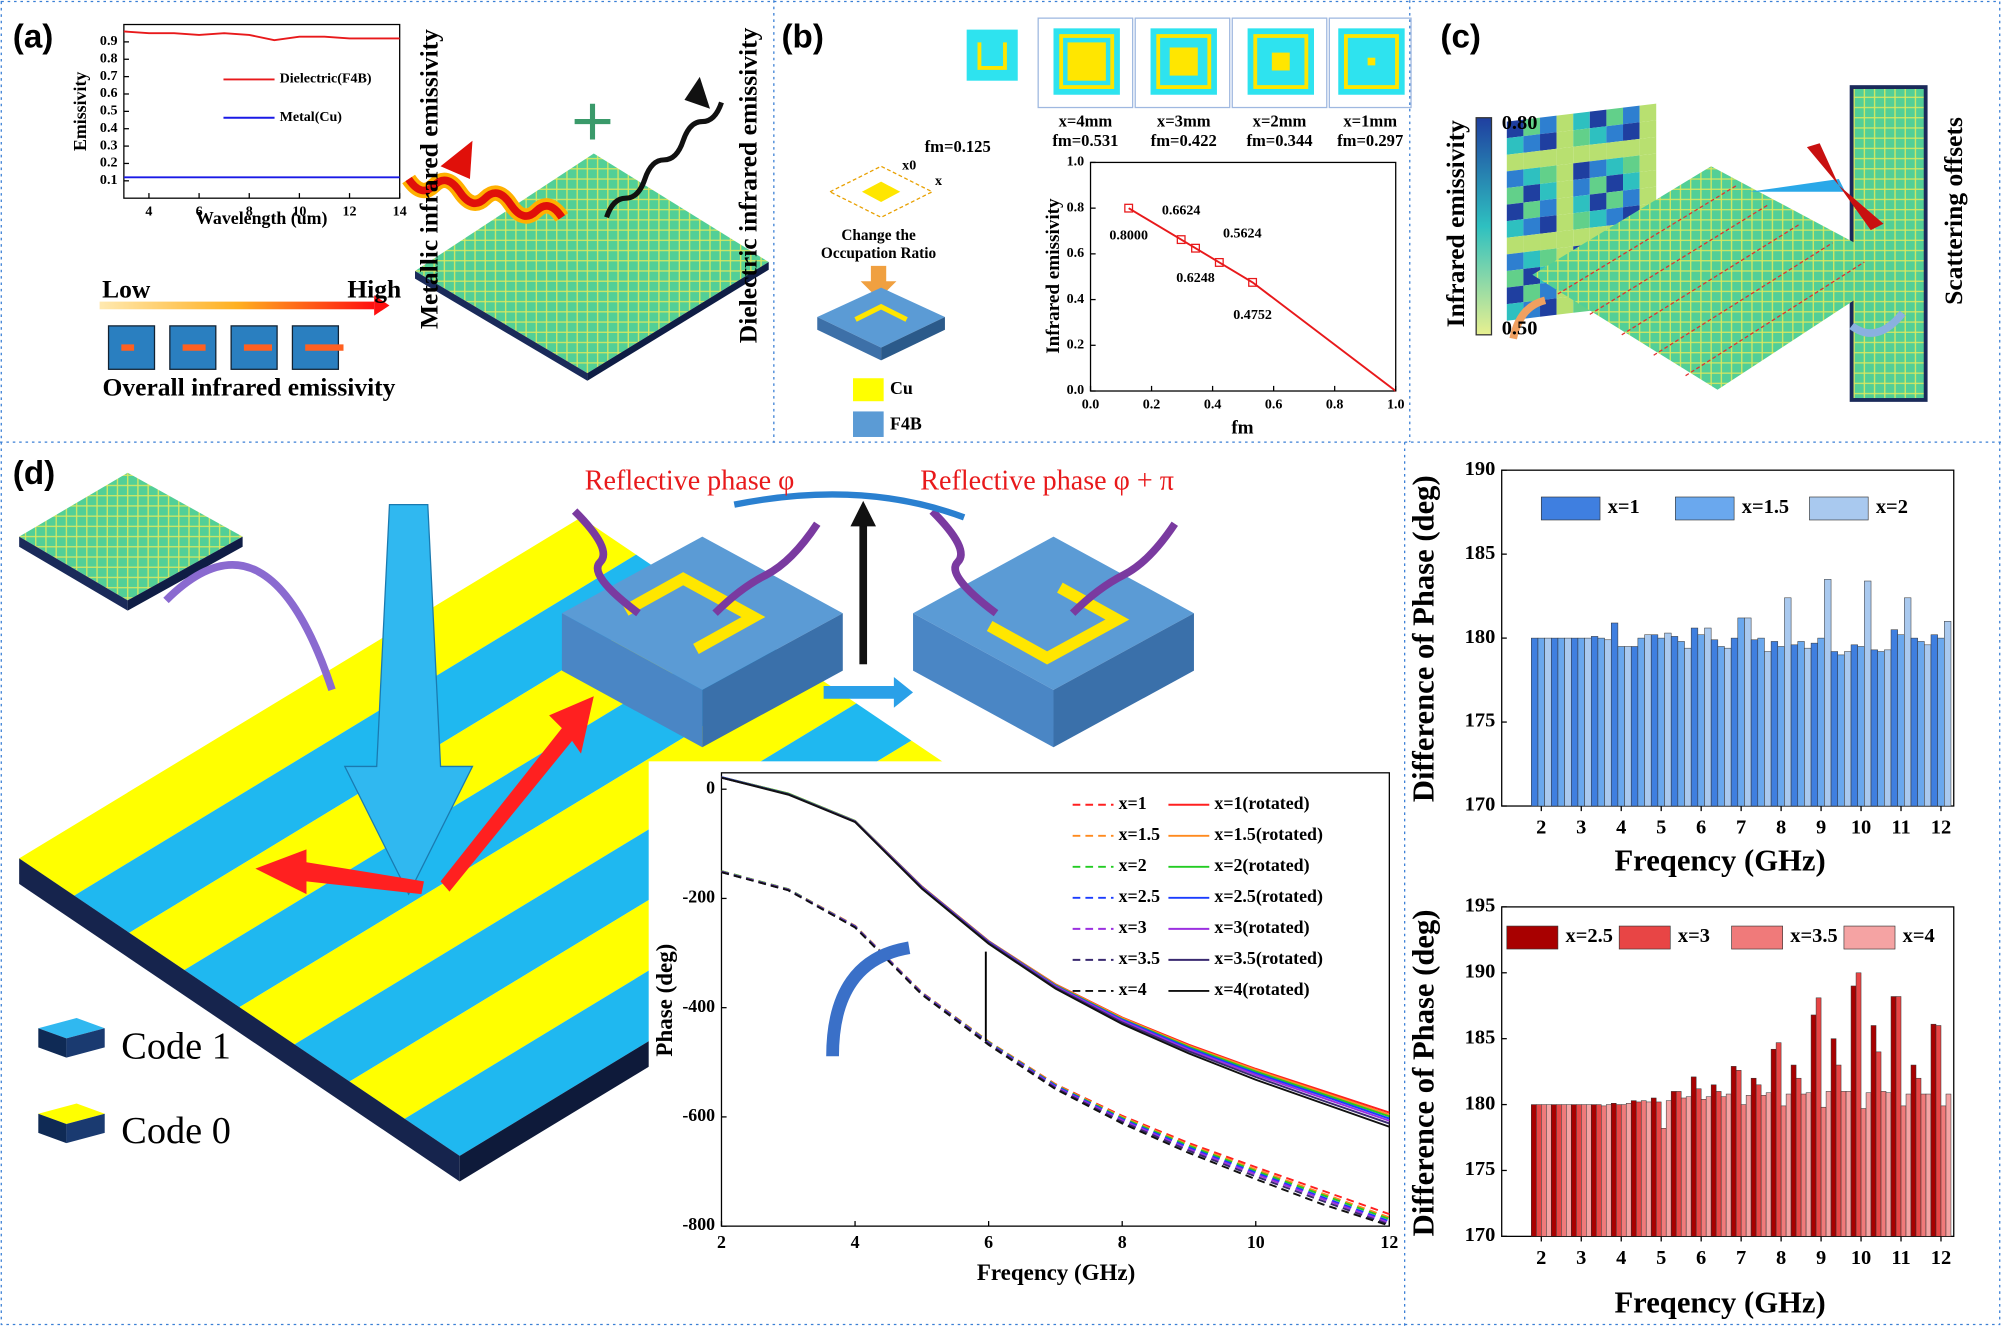  What do you see at coordinates (1086, 121) in the screenshot?
I see `annotation: x=4mm` at bounding box center [1086, 121].